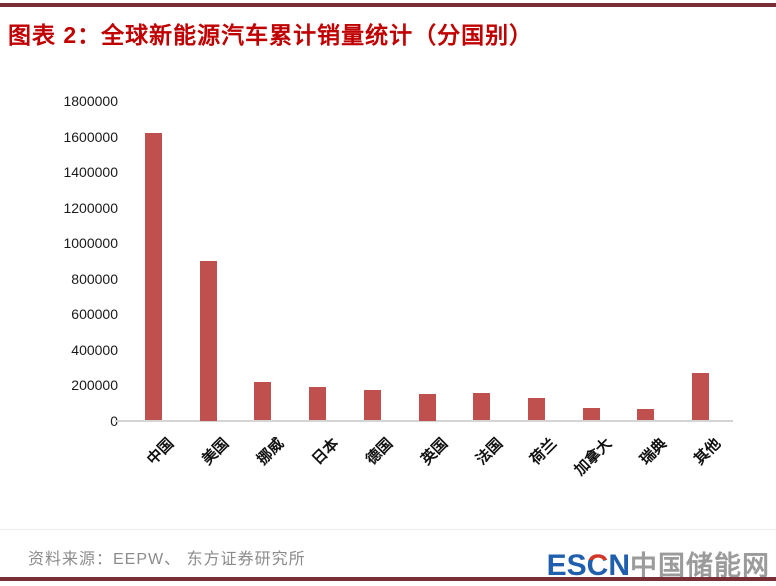 This screenshot has height=586, width=776. What do you see at coordinates (646, 414) in the screenshot?
I see `bar-瑞典` at bounding box center [646, 414].